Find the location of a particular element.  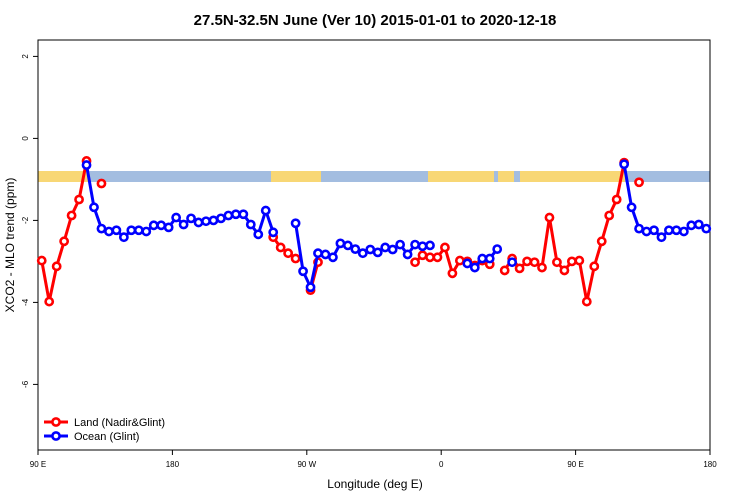

land-ocean-strip is located at coordinates (374, 176).